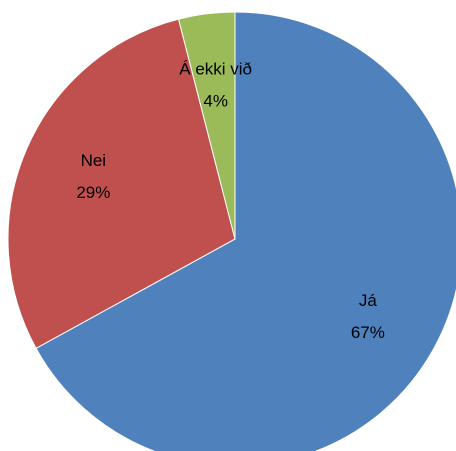 The height and width of the screenshot is (451, 456). What do you see at coordinates (206, 125) in the screenshot?
I see `pie-slice` at bounding box center [206, 125].